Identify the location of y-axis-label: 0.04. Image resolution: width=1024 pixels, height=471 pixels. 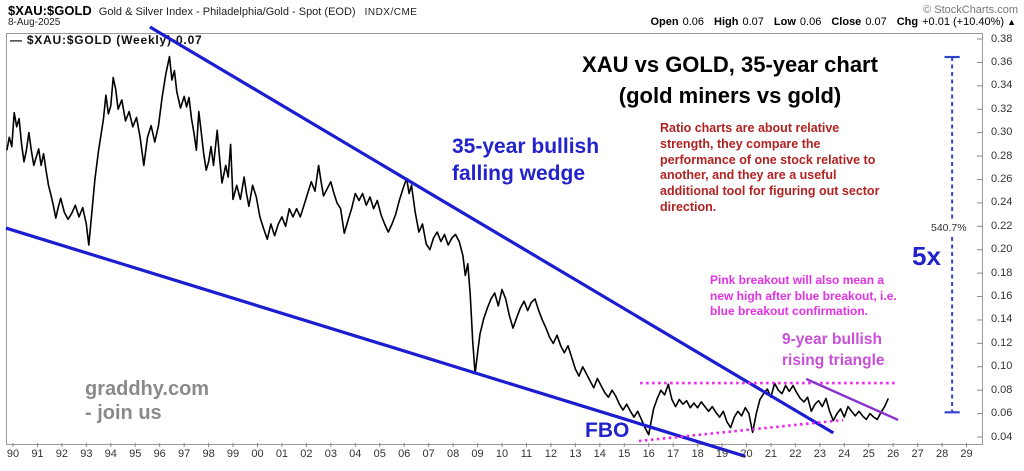
(1002, 436).